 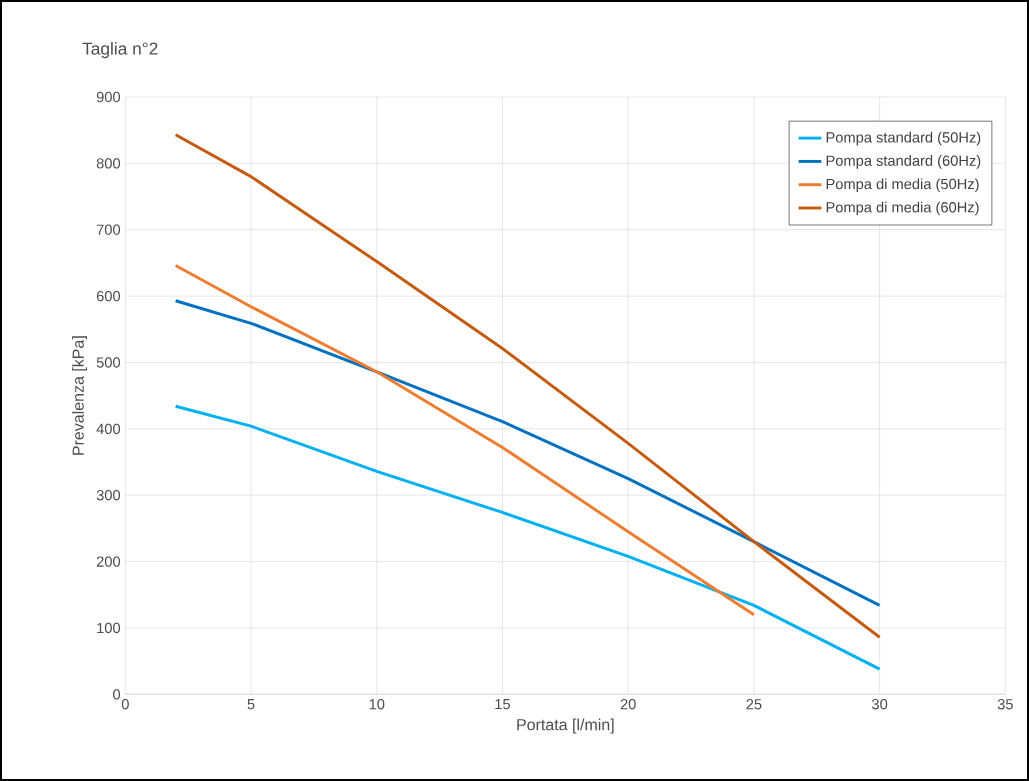 I want to click on legend-label: Pompa di media (60Hz), so click(x=902, y=208).